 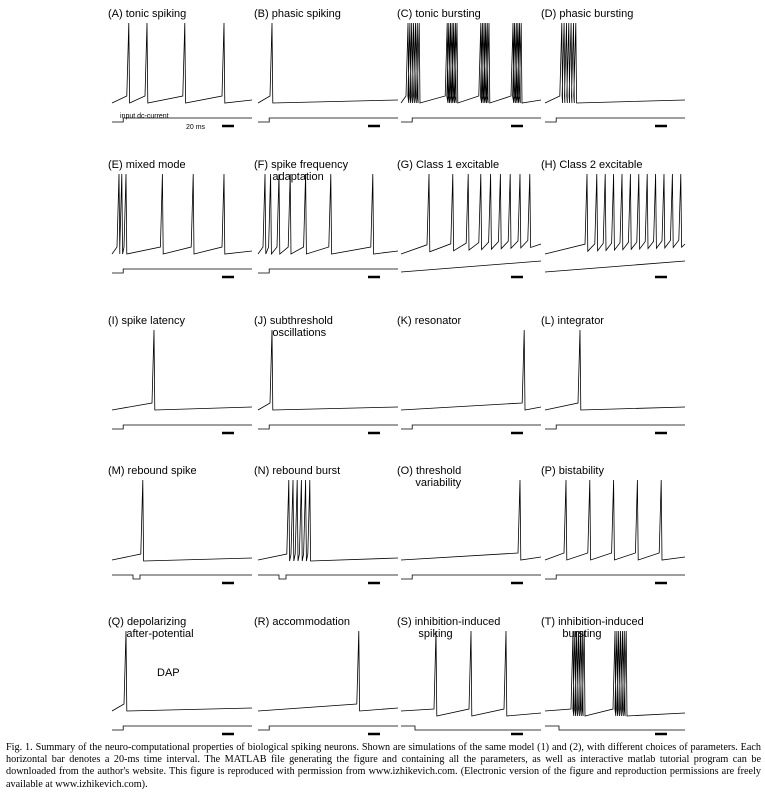 What do you see at coordinates (297, 14) in the screenshot?
I see `panel-label: (B) phasic spiking` at bounding box center [297, 14].